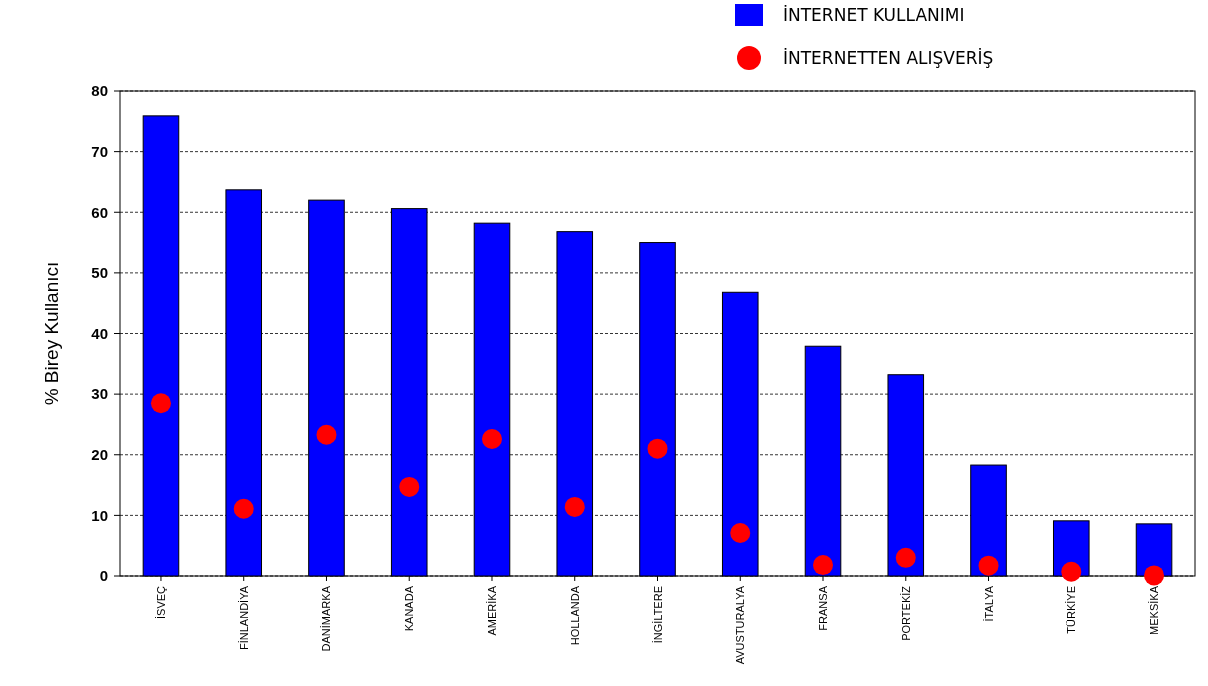 The image size is (1208, 686). Describe the element at coordinates (657, 615) in the screenshot. I see `x-tick-label: İNGİLTERE` at that location.